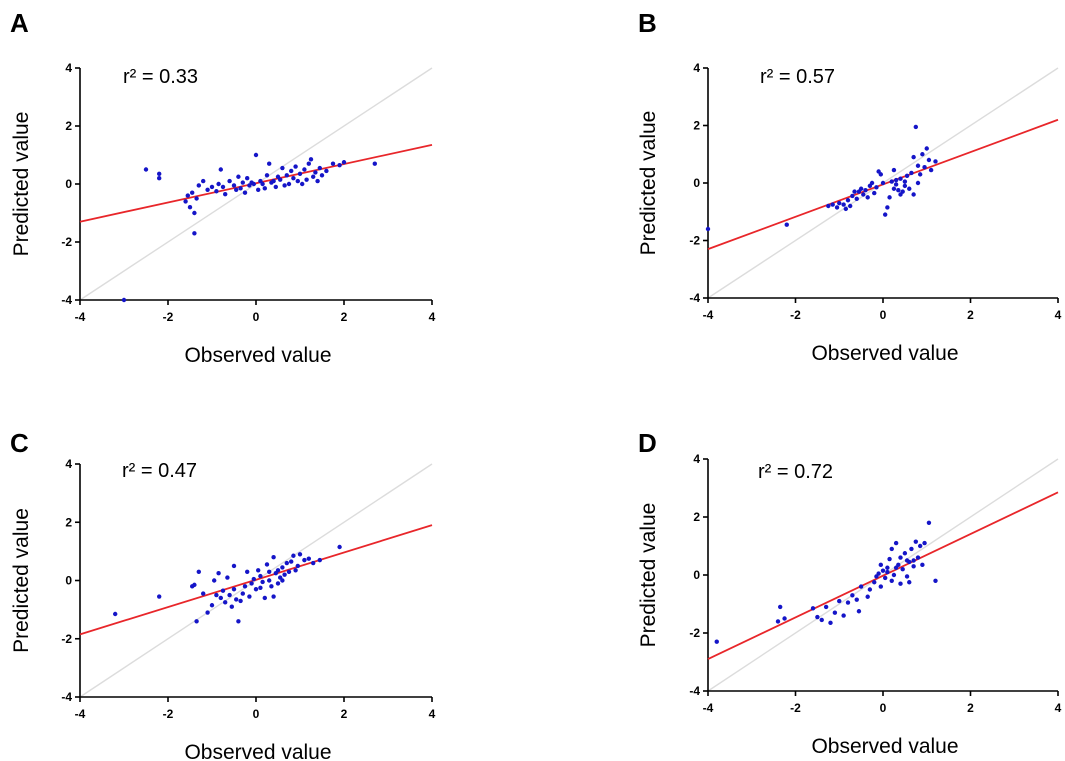 The width and height of the screenshot is (1065, 761). Describe the element at coordinates (168, 714) in the screenshot. I see `x-tick-label: -2` at that location.